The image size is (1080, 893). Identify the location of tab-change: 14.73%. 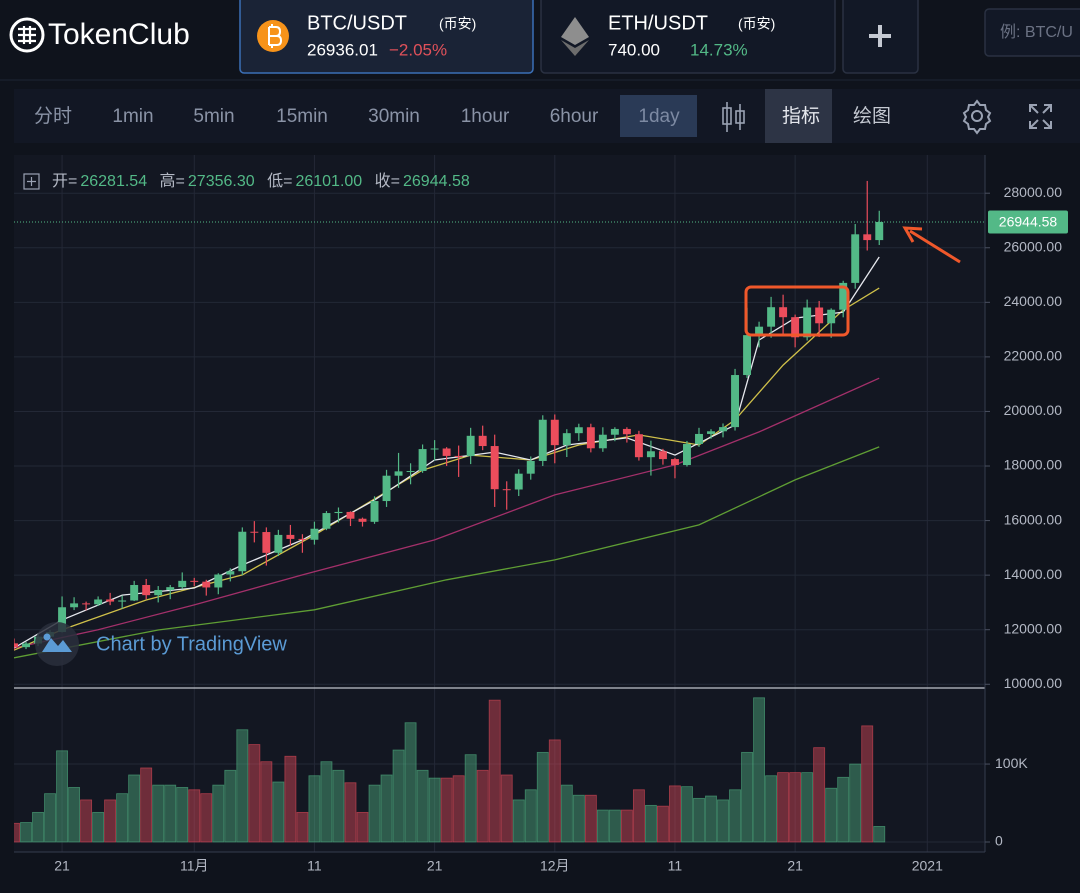
(719, 49).